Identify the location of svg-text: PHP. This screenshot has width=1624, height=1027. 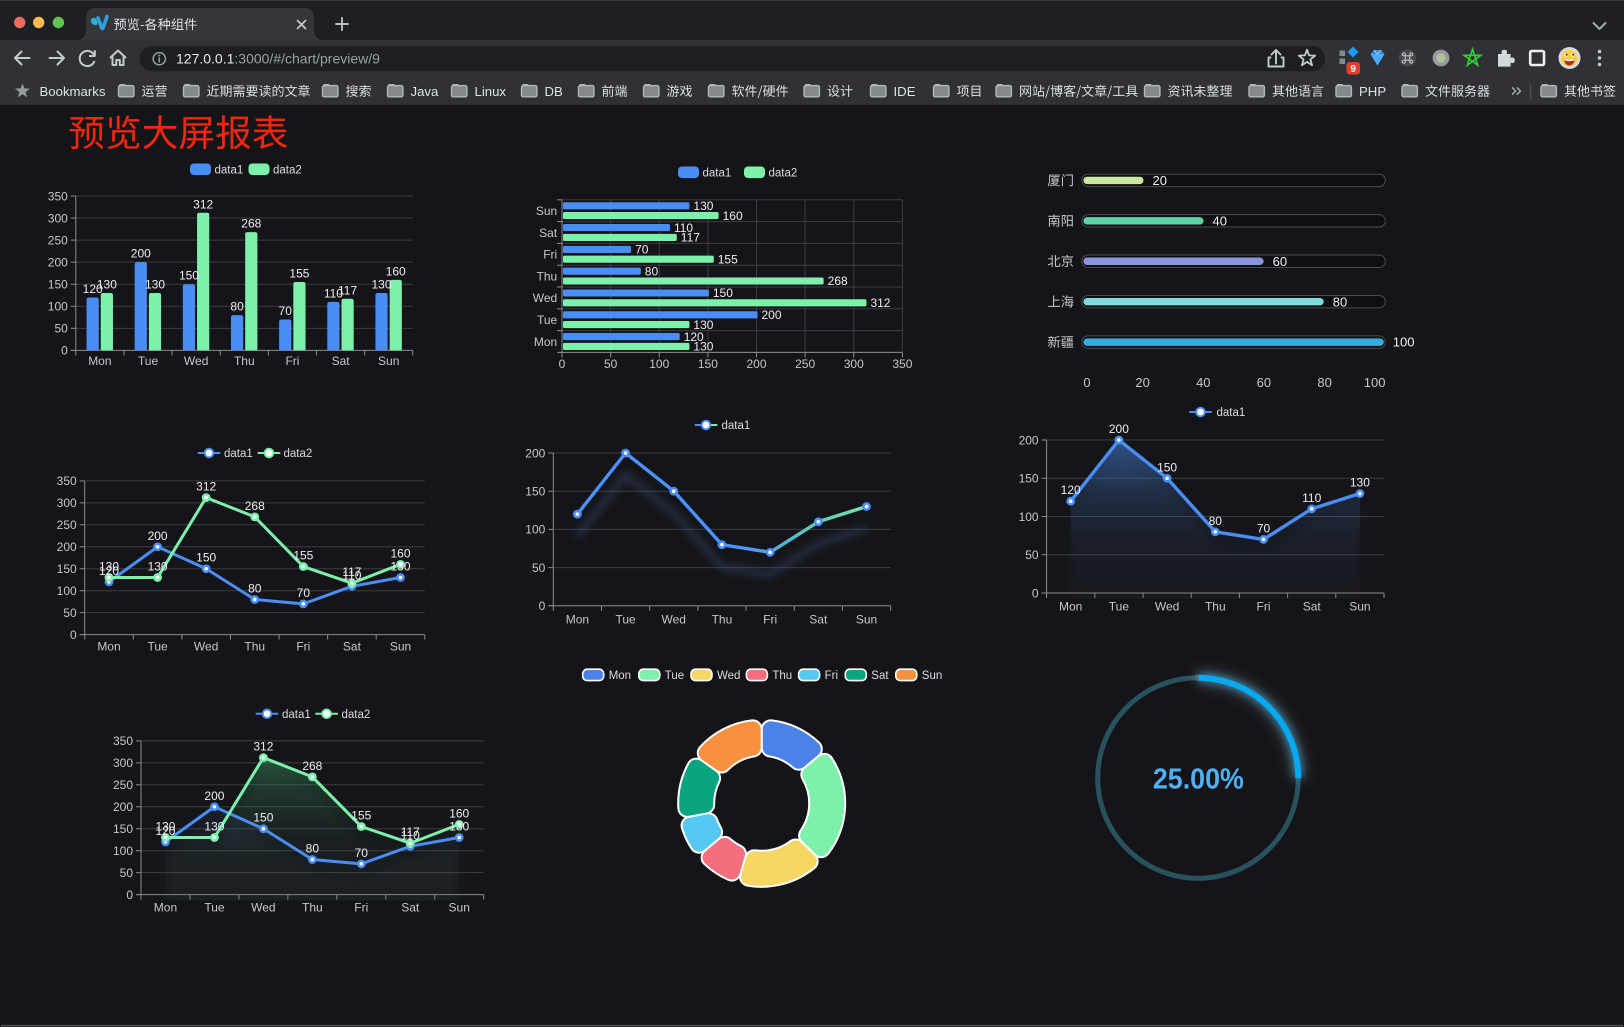
(1372, 91).